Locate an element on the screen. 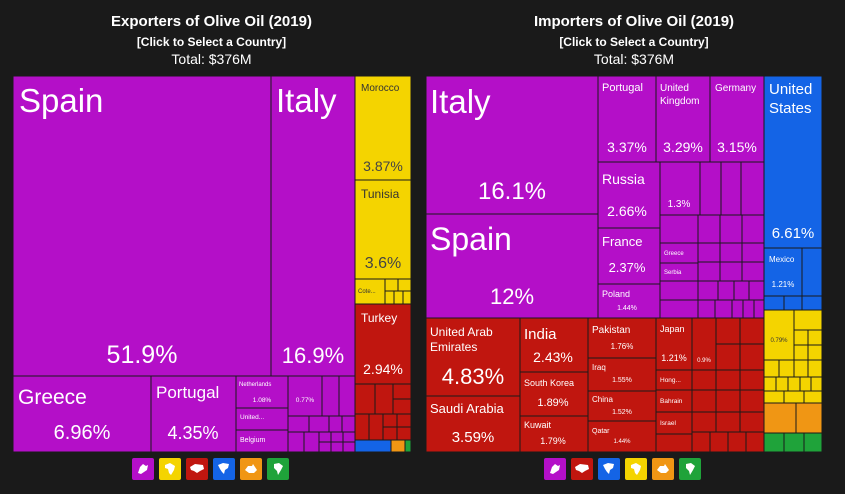  tile-name: United Arab Emirates is located at coordinates (463, 339).